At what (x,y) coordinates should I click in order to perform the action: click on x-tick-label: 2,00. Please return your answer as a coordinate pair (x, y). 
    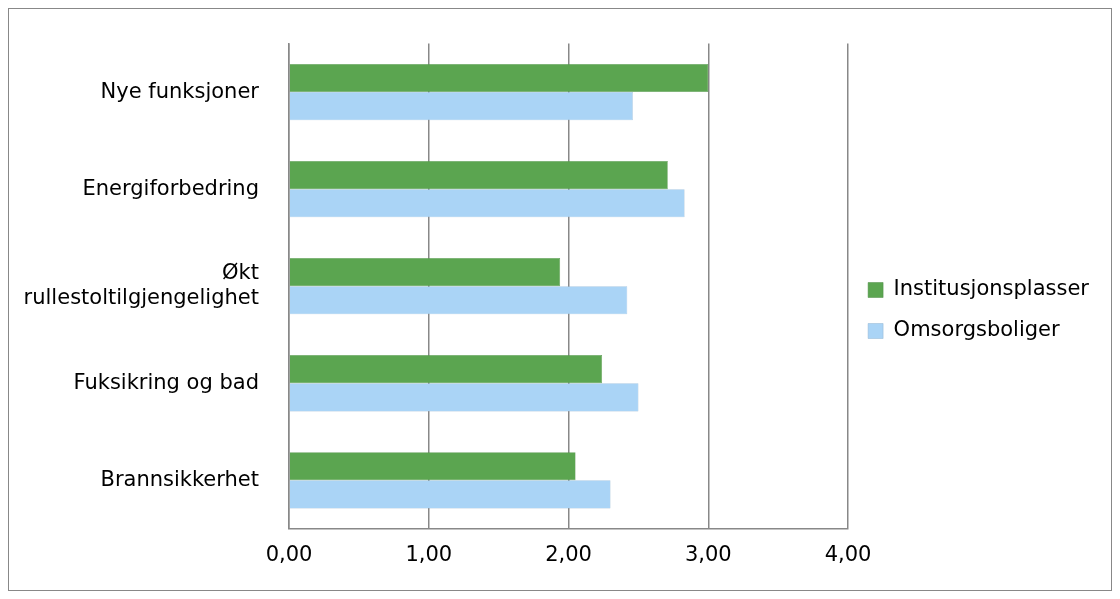
    Looking at the image, I should click on (568, 553).